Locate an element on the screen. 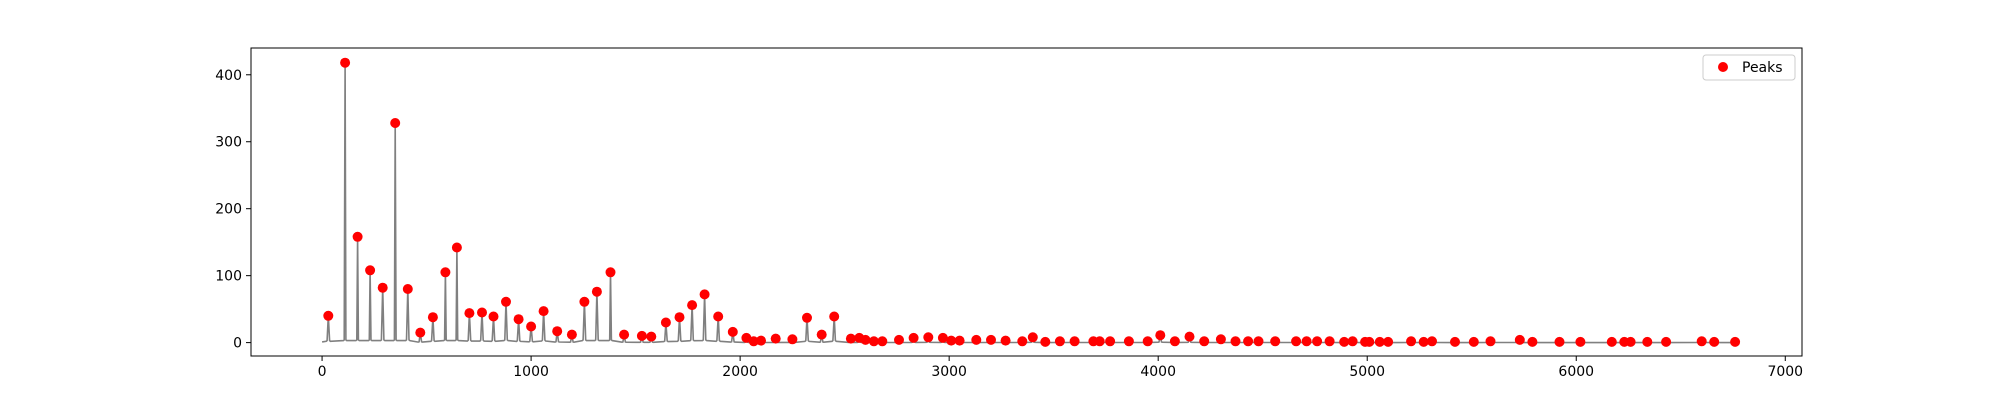  legend-marker-peaks is located at coordinates (1723, 67).